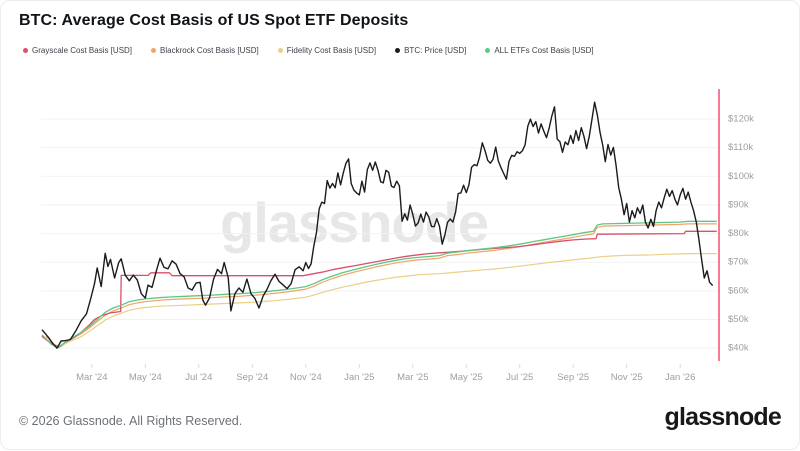 Image resolution: width=800 pixels, height=451 pixels. I want to click on x-tick-label: Nov '24, so click(306, 377).